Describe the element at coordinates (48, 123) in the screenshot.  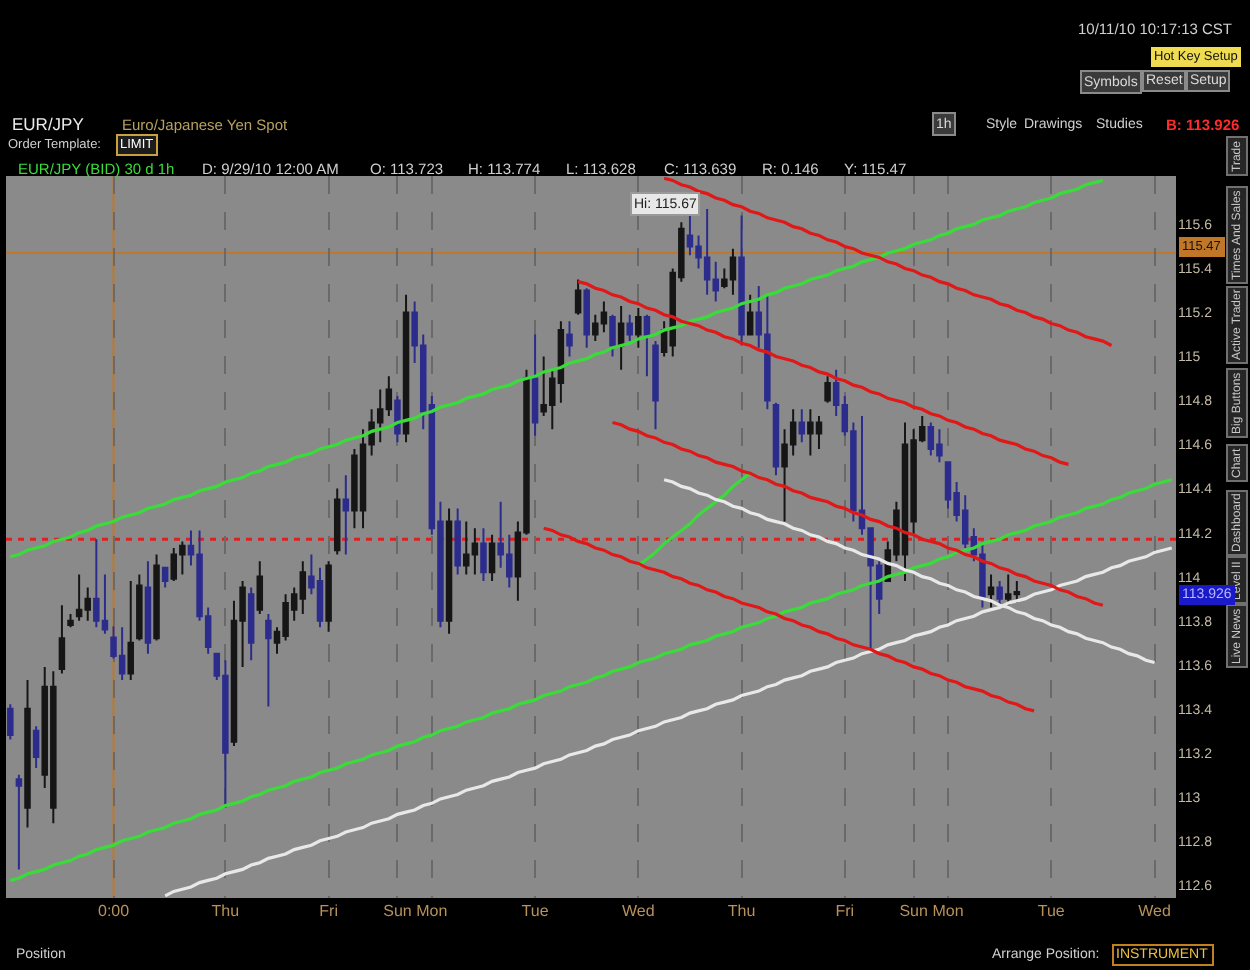
I see `chart-title: EUR/JPY` at that location.